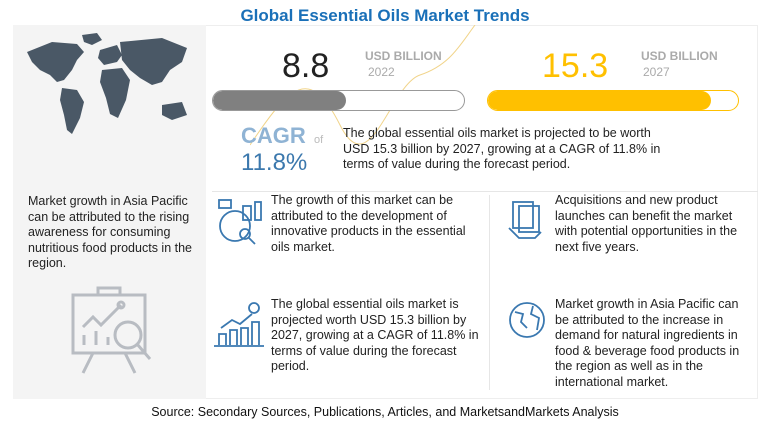 The image size is (770, 433). What do you see at coordinates (239, 324) in the screenshot?
I see `growth-chart-dollar-icon` at bounding box center [239, 324].